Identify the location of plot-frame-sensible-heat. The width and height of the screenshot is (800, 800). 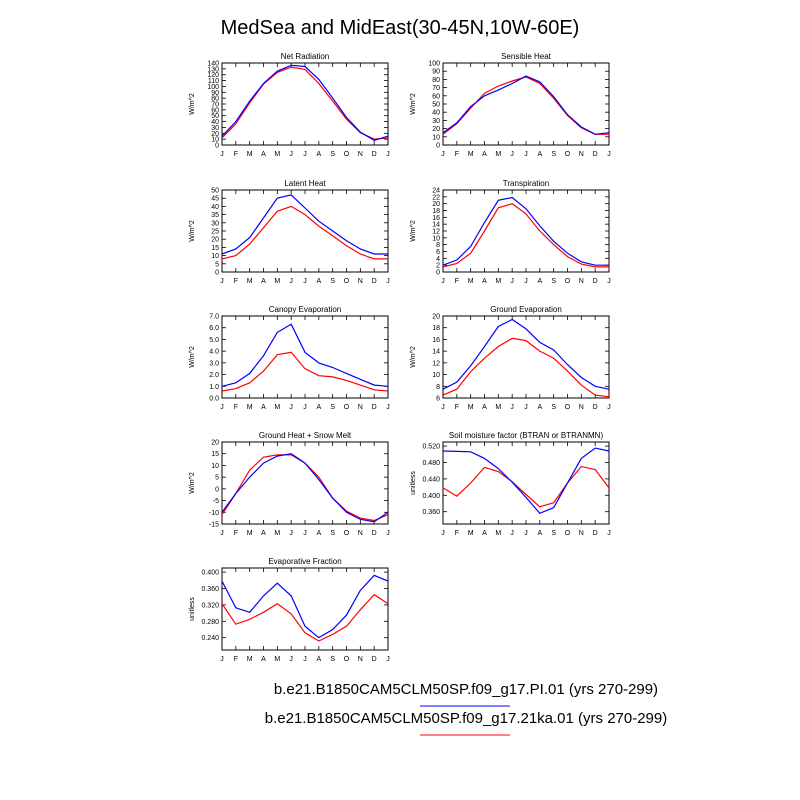
(526, 104).